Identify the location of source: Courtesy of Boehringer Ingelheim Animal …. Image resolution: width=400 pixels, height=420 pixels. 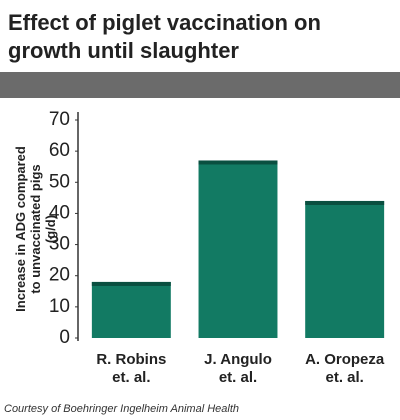
(121, 409).